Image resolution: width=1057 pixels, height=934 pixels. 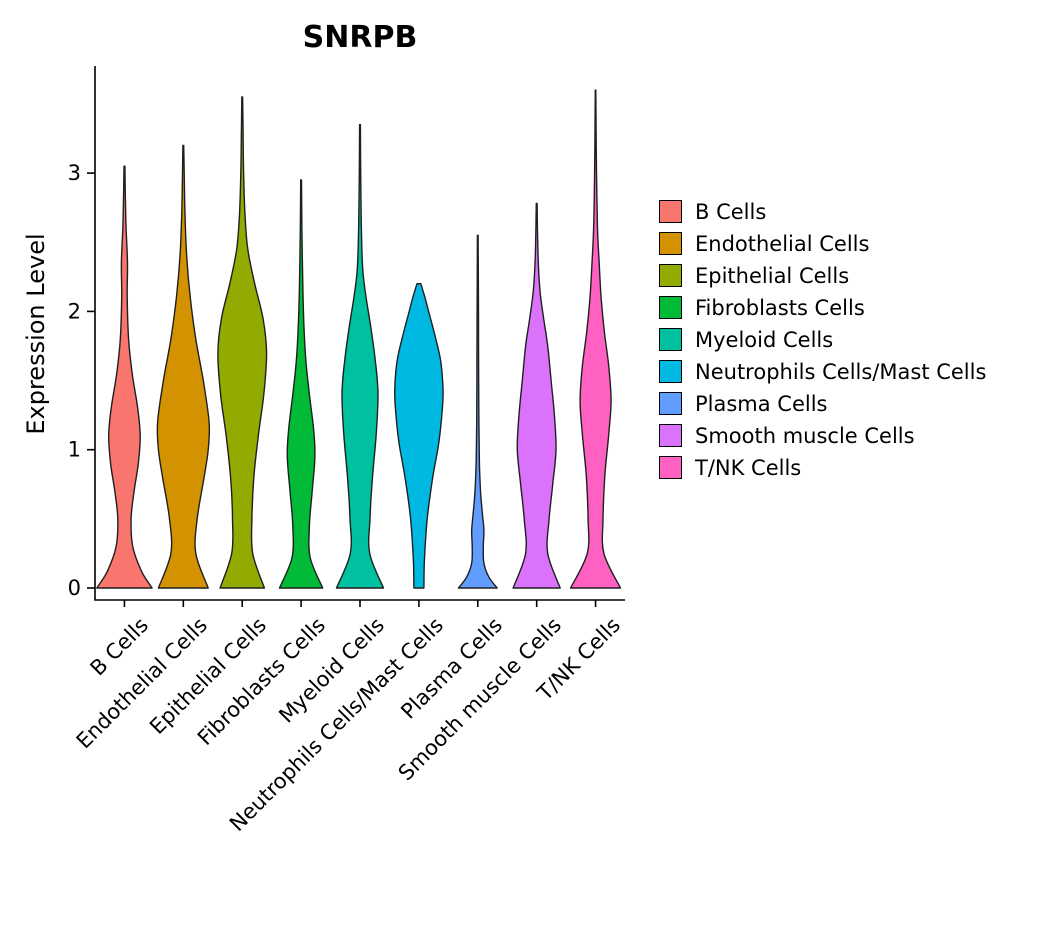 What do you see at coordinates (183, 366) in the screenshot?
I see `violin-endothelial-cells` at bounding box center [183, 366].